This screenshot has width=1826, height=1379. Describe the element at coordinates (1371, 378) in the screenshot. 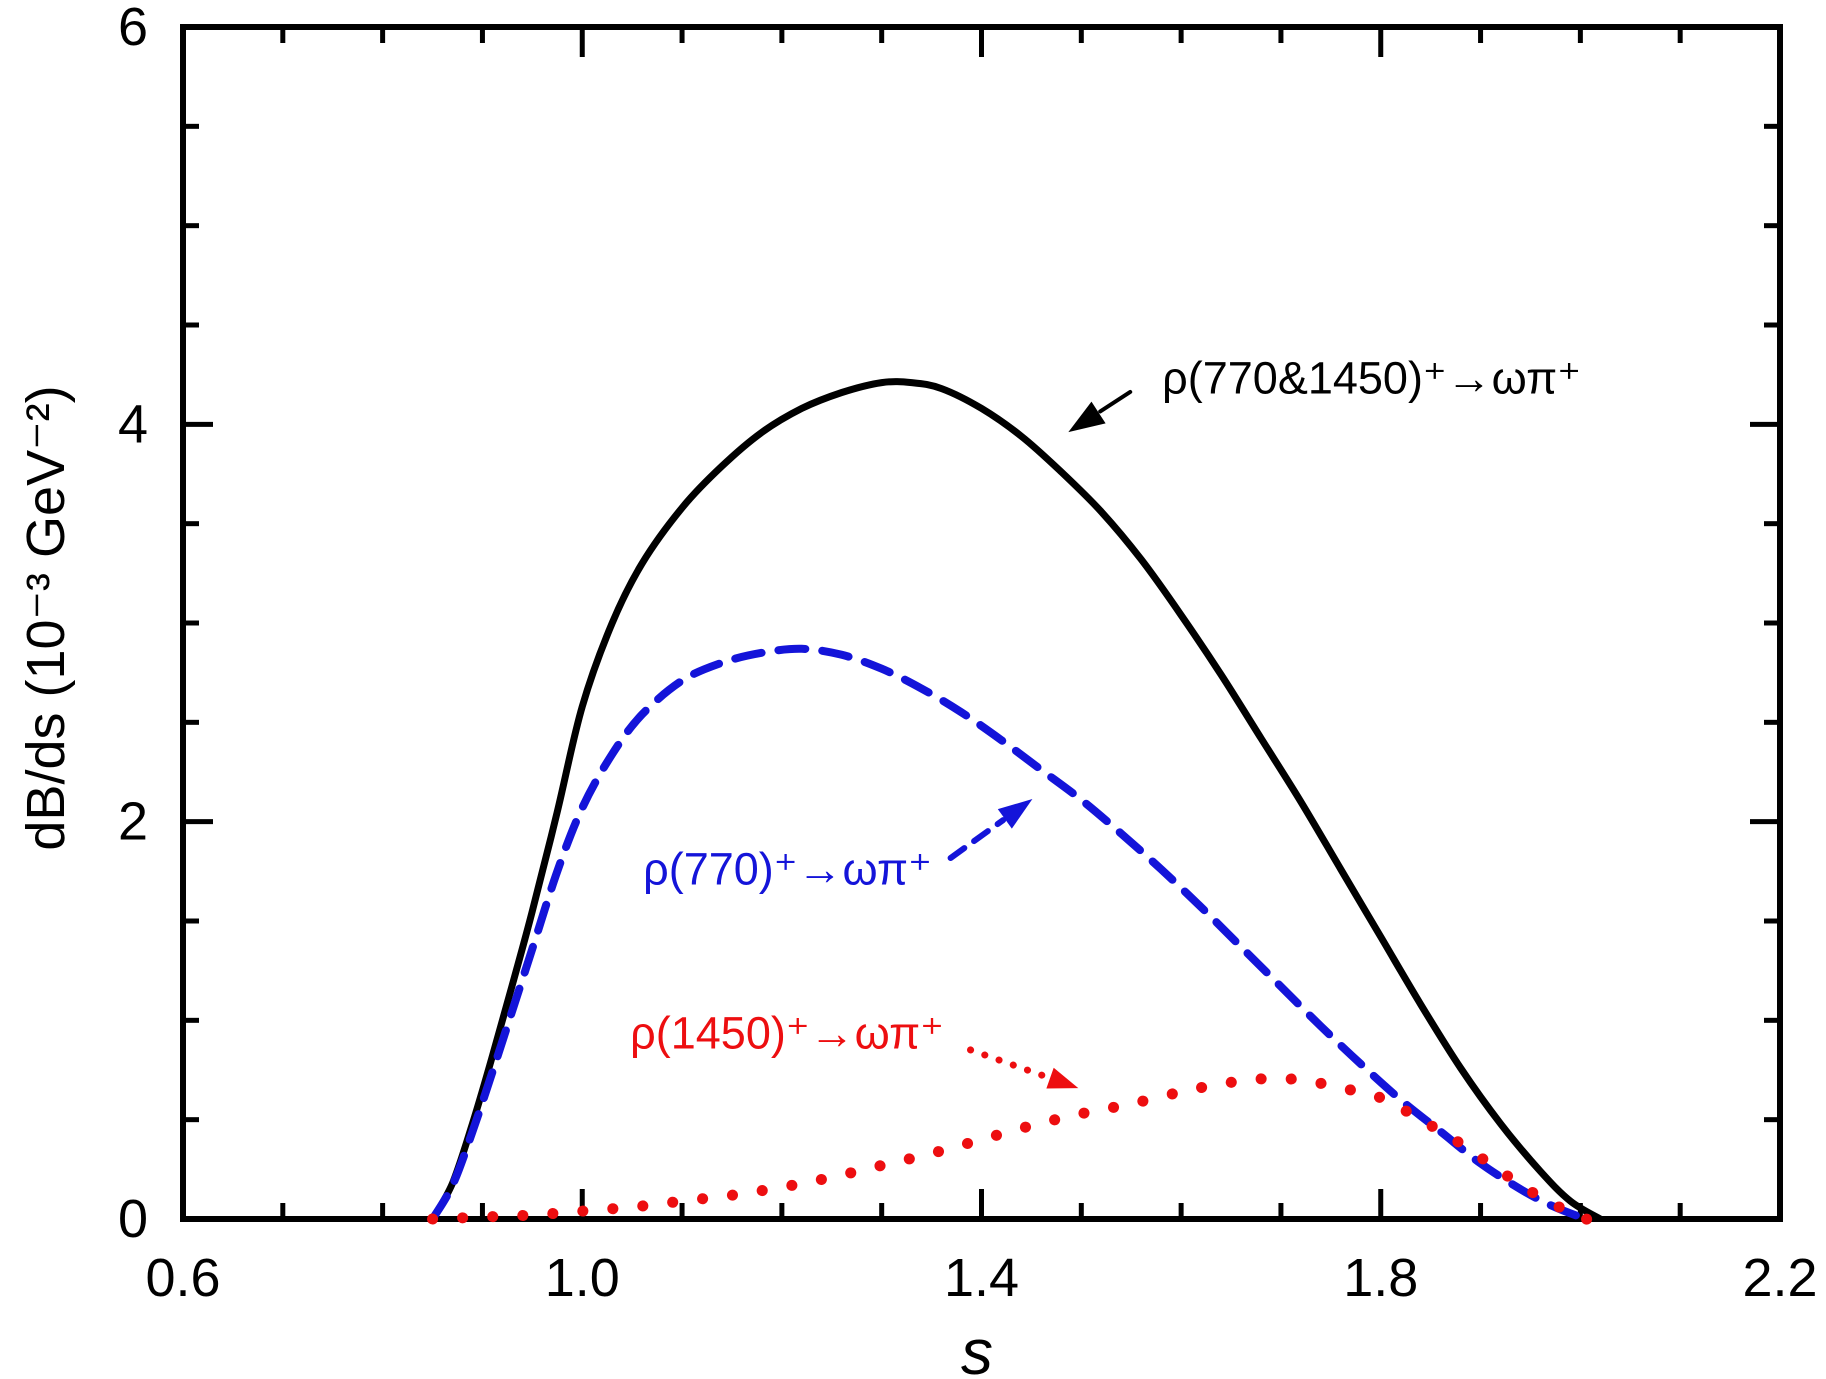

I see `annotation-label-0: ρ(770&1450)⁺→ωπ⁺` at that location.